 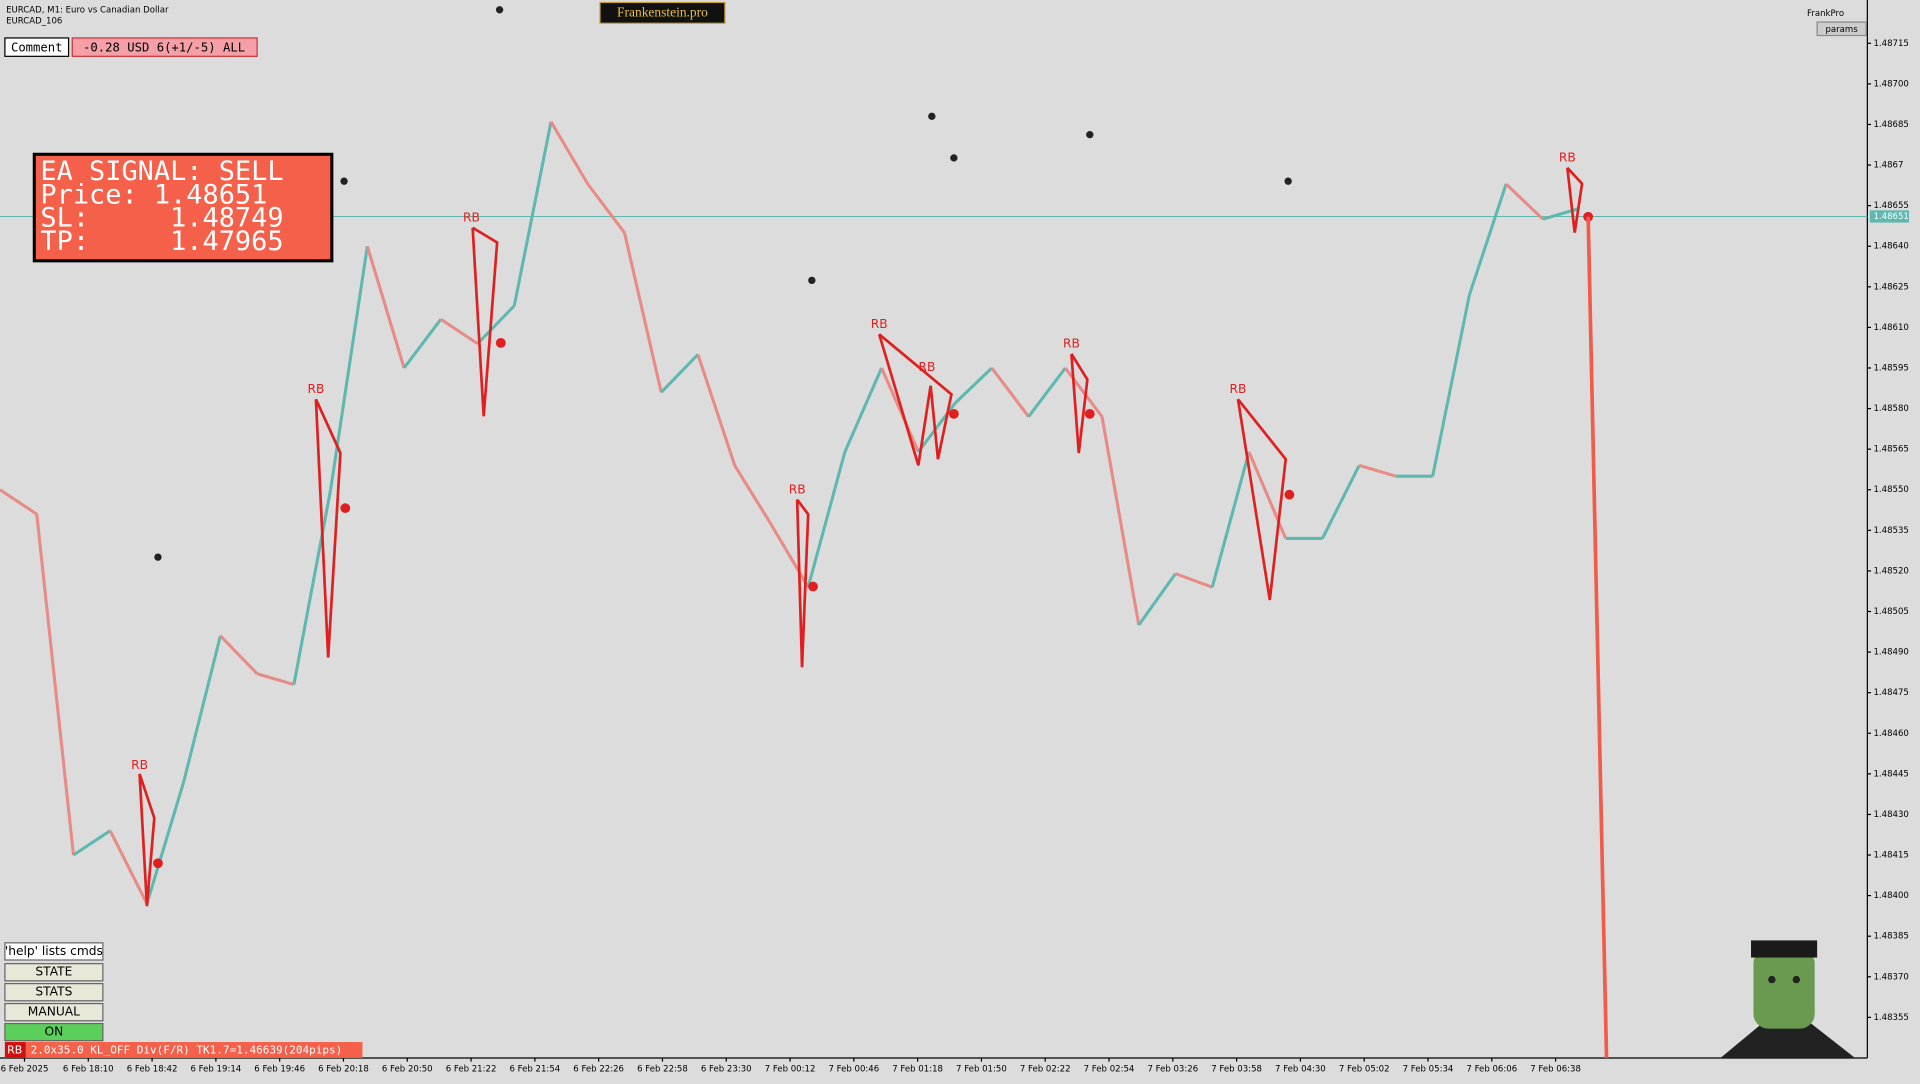 I want to click on y-tick-label: 1.48565, so click(x=1890, y=450).